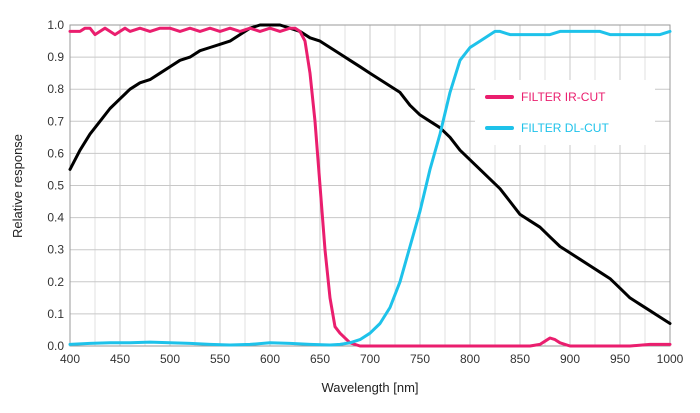  What do you see at coordinates (420, 359) in the screenshot?
I see `x-tick-label: 750` at bounding box center [420, 359].